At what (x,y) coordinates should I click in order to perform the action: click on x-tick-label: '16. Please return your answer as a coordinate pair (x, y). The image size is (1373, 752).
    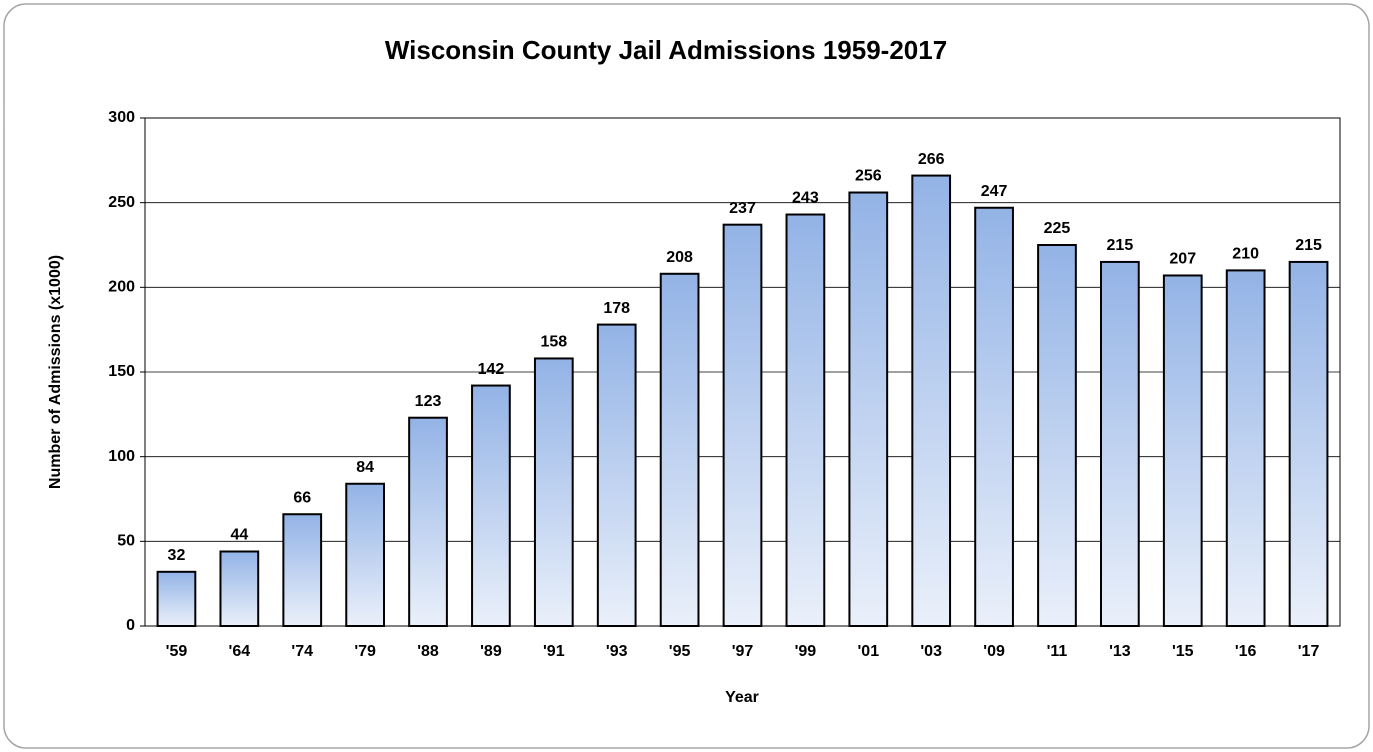
    Looking at the image, I should click on (1246, 651).